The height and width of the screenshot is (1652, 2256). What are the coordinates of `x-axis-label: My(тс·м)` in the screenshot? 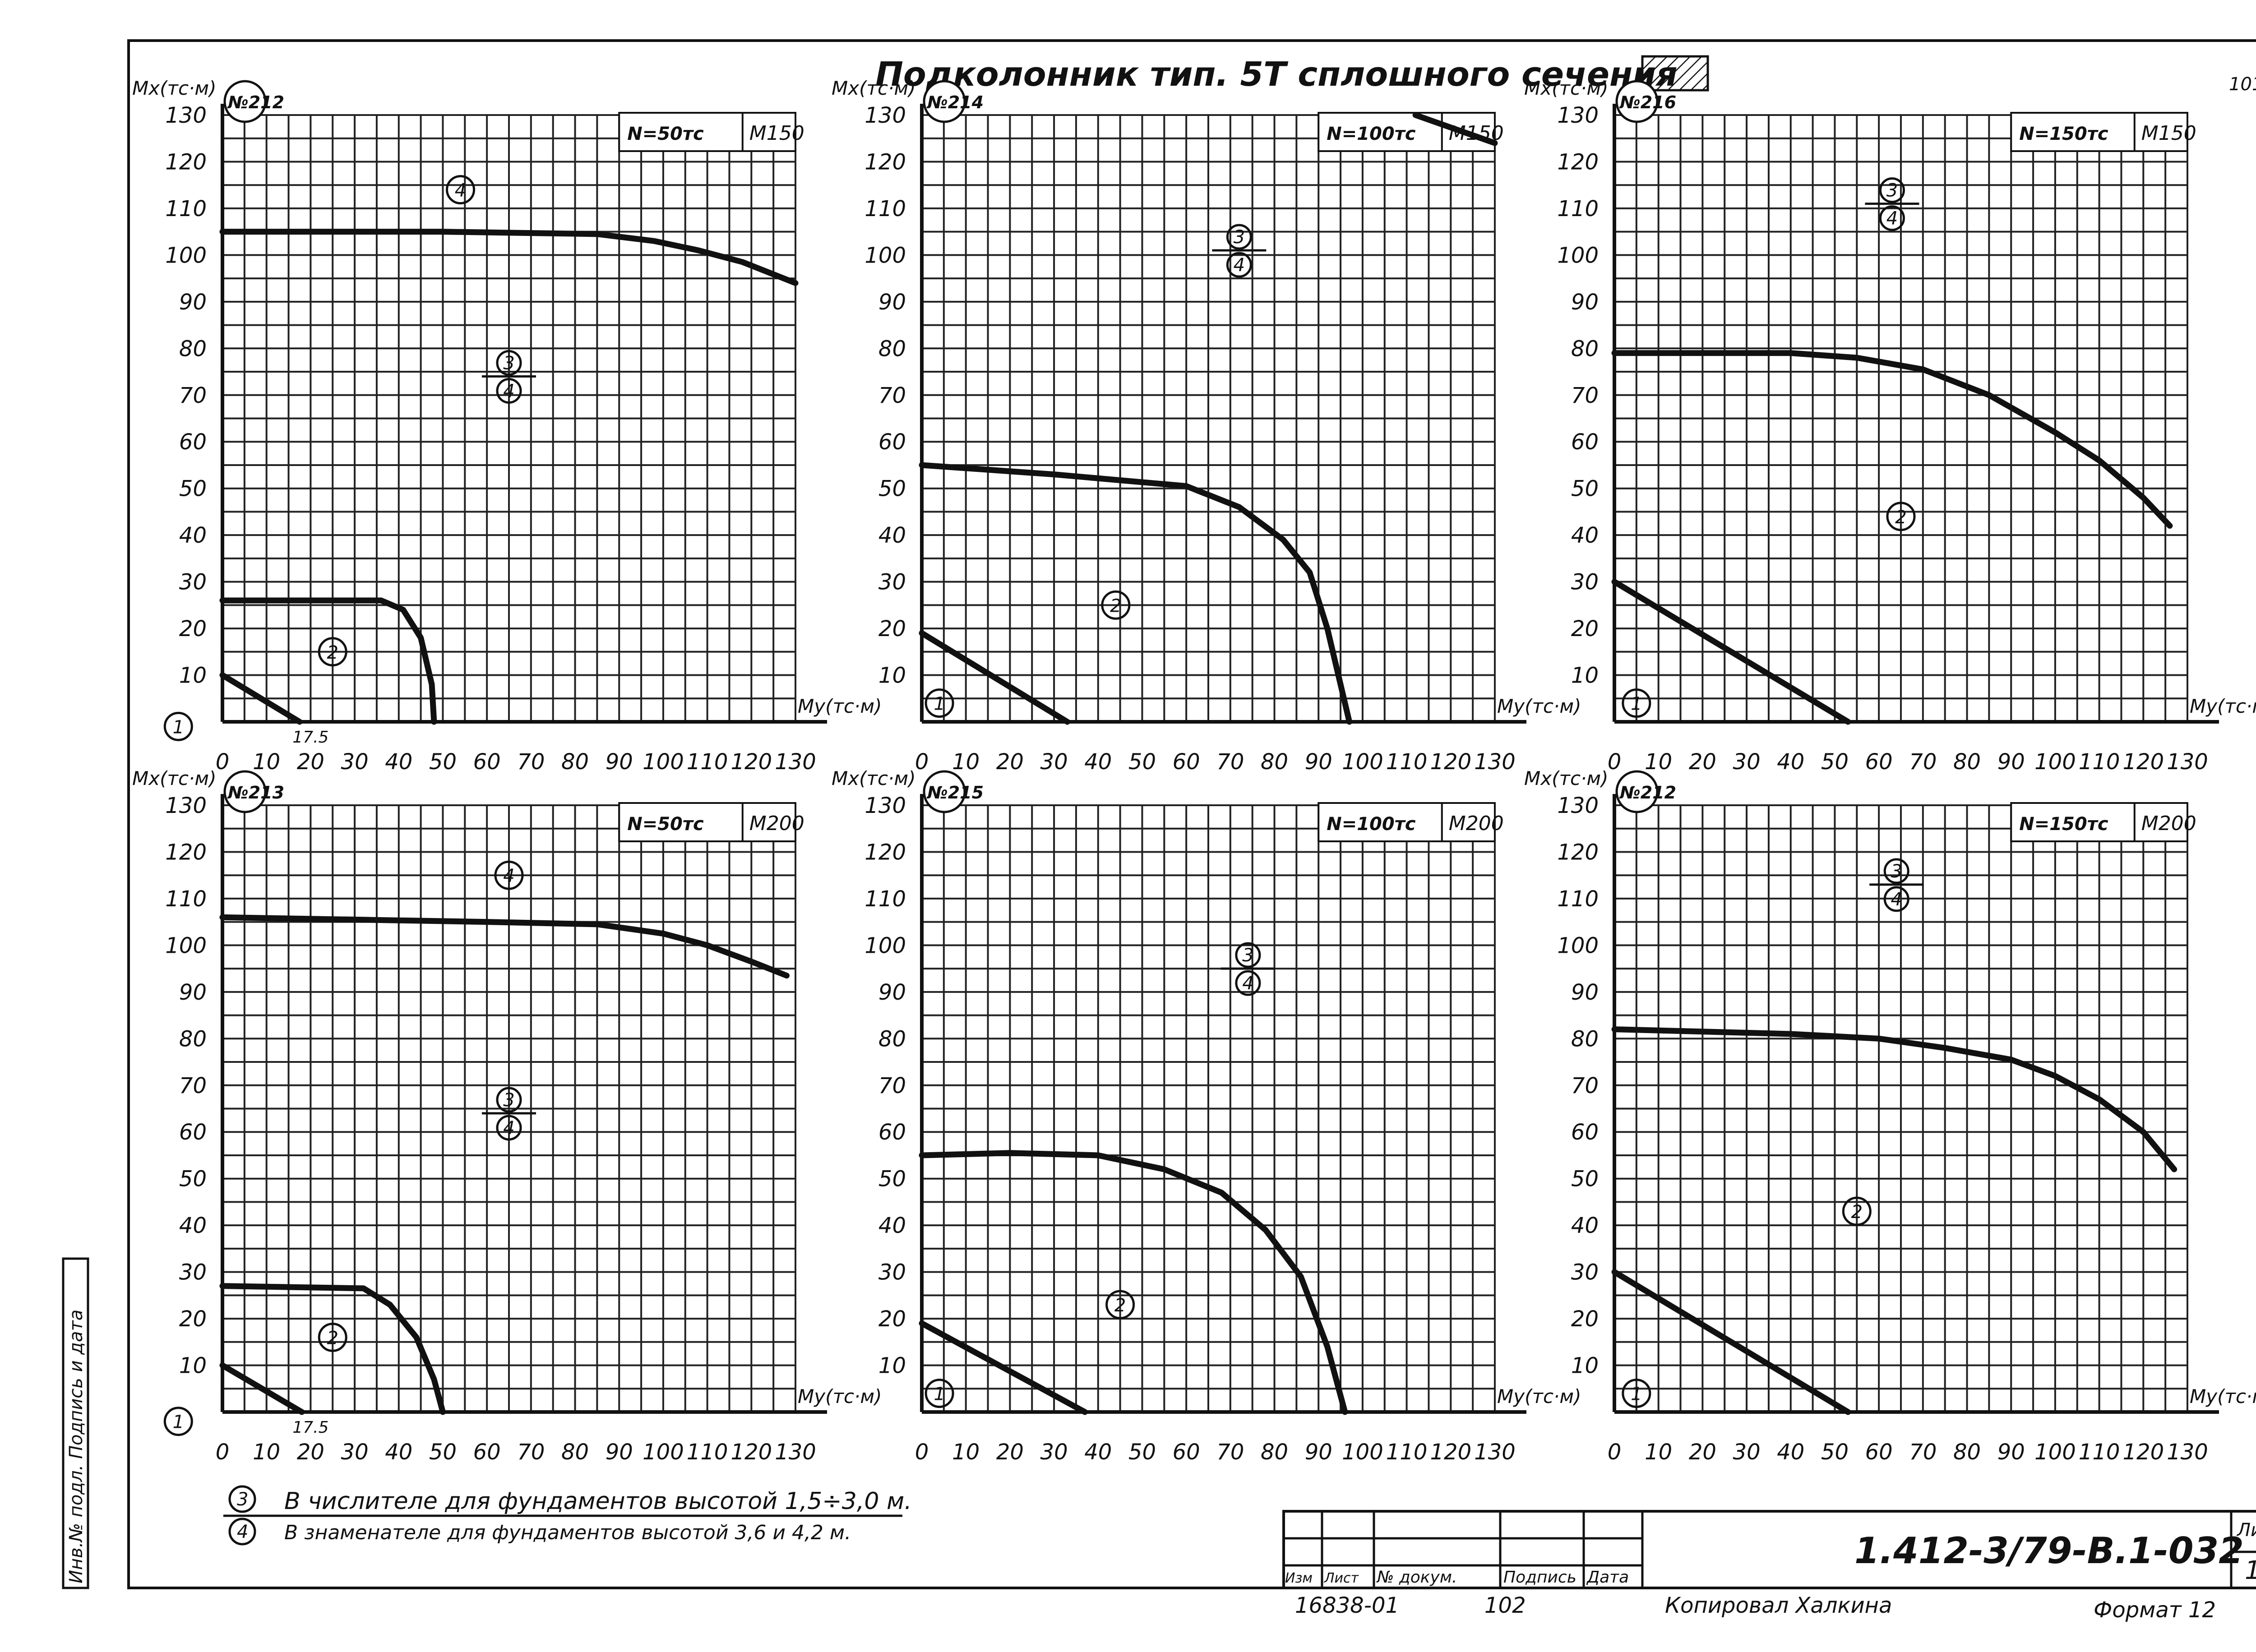 It's located at (2223, 1396).